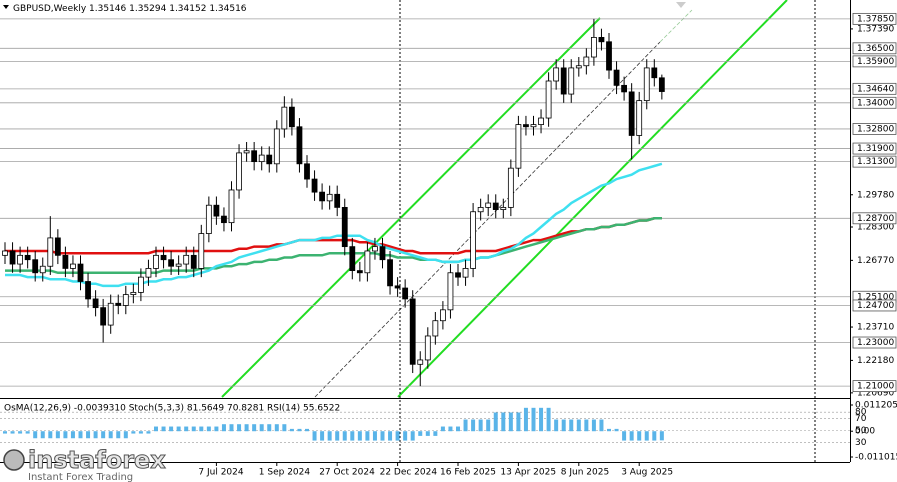  What do you see at coordinates (409, 473) in the screenshot?
I see `x-tick-label: 22 Dec 2024` at bounding box center [409, 473].